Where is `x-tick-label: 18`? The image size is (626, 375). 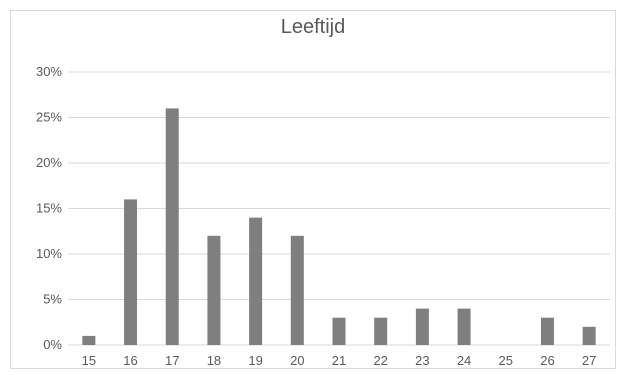
x-tick-label: 18 is located at coordinates (214, 360).